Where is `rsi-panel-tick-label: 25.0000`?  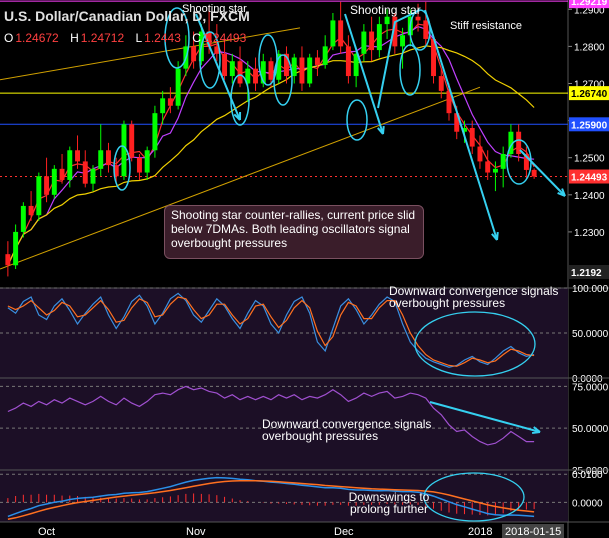 rsi-panel-tick-label: 25.0000 is located at coordinates (590, 471).